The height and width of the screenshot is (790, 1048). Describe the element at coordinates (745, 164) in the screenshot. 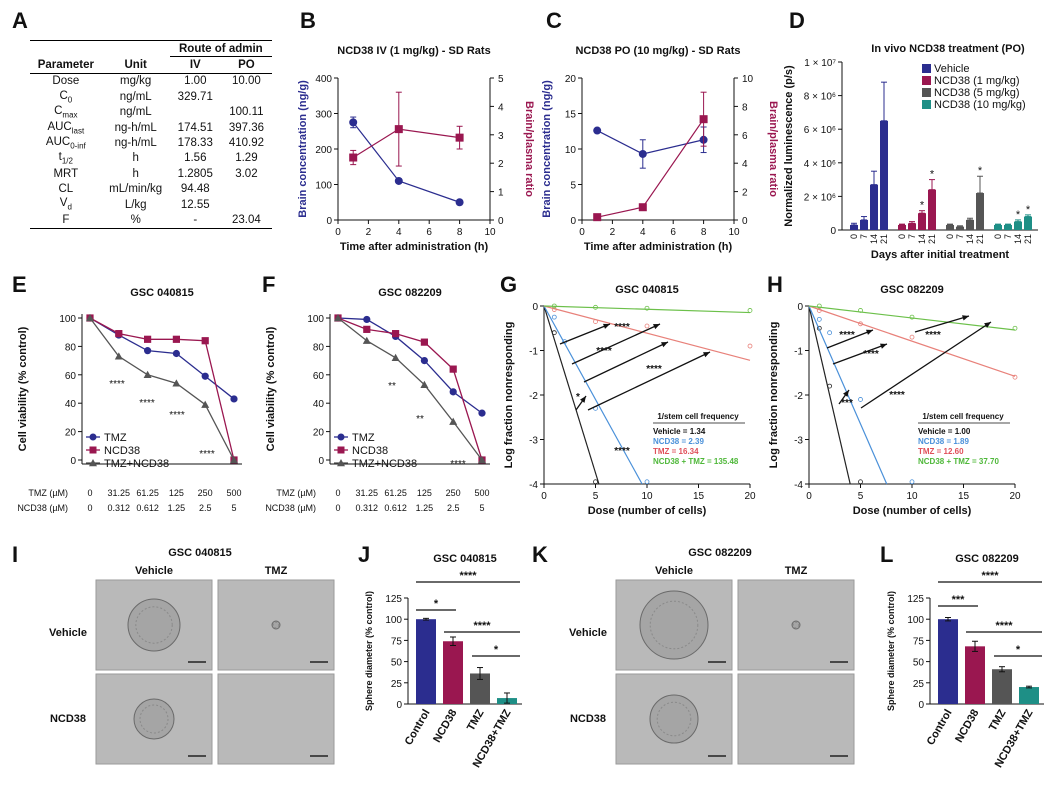

I see `y2-tick-label: 4` at that location.